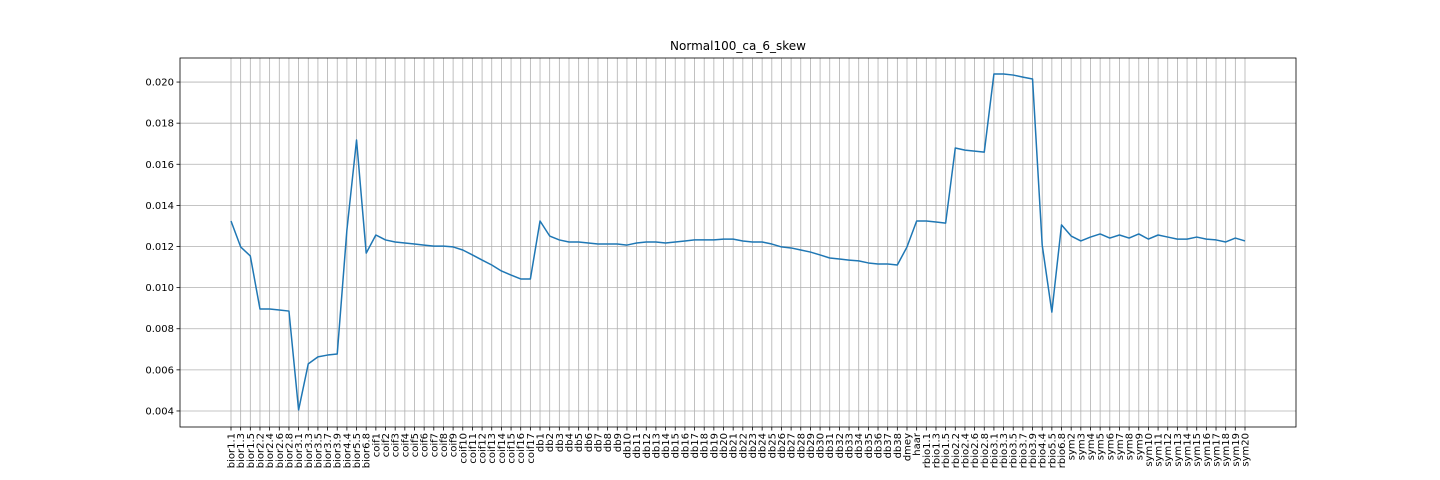  I want to click on x-tick-label: db20, so click(724, 445).